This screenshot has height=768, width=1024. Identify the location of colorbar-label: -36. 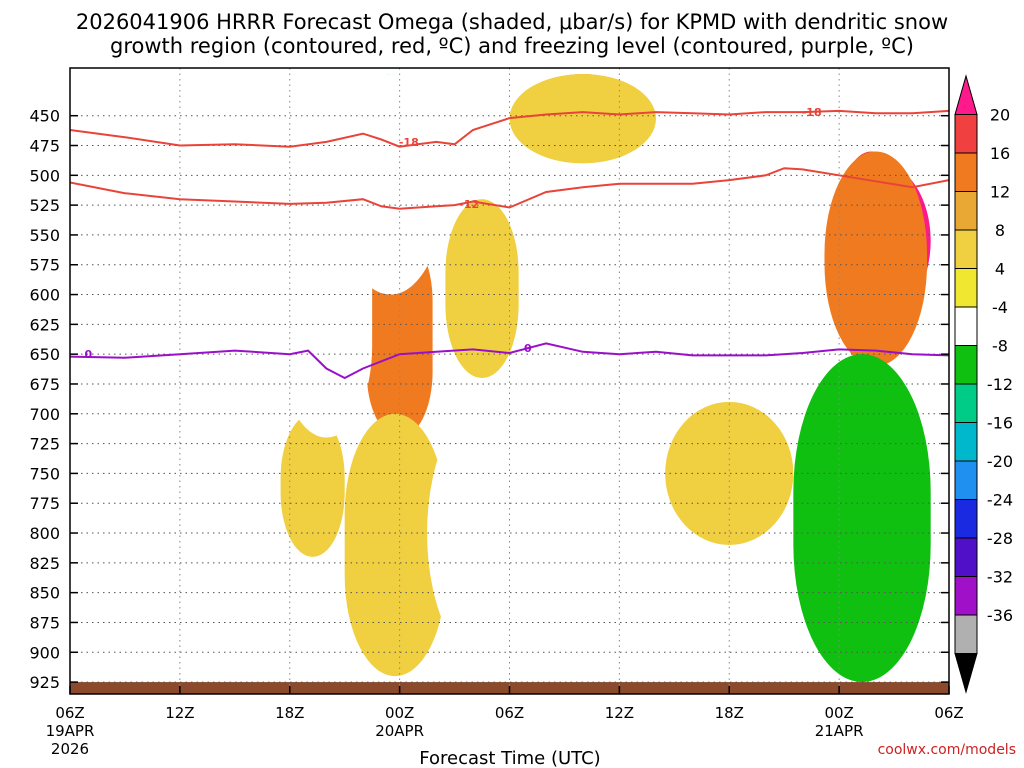
(1000, 615).